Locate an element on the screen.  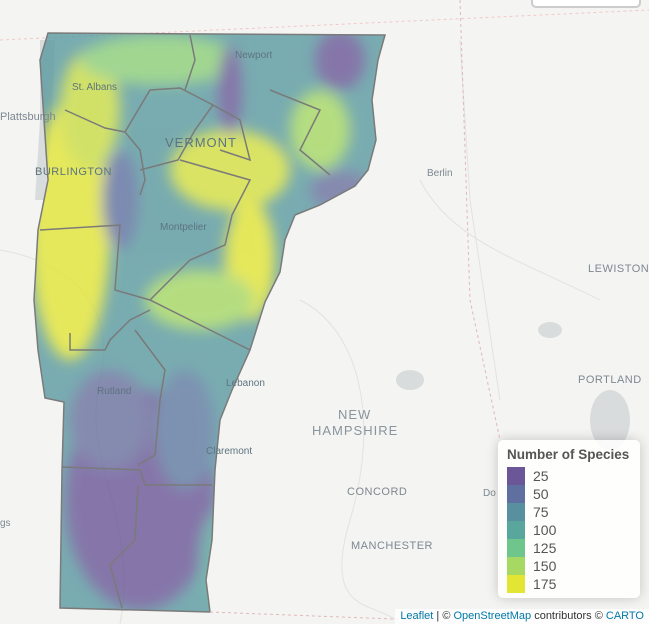
label-vermont: VERMONT is located at coordinates (201, 142).